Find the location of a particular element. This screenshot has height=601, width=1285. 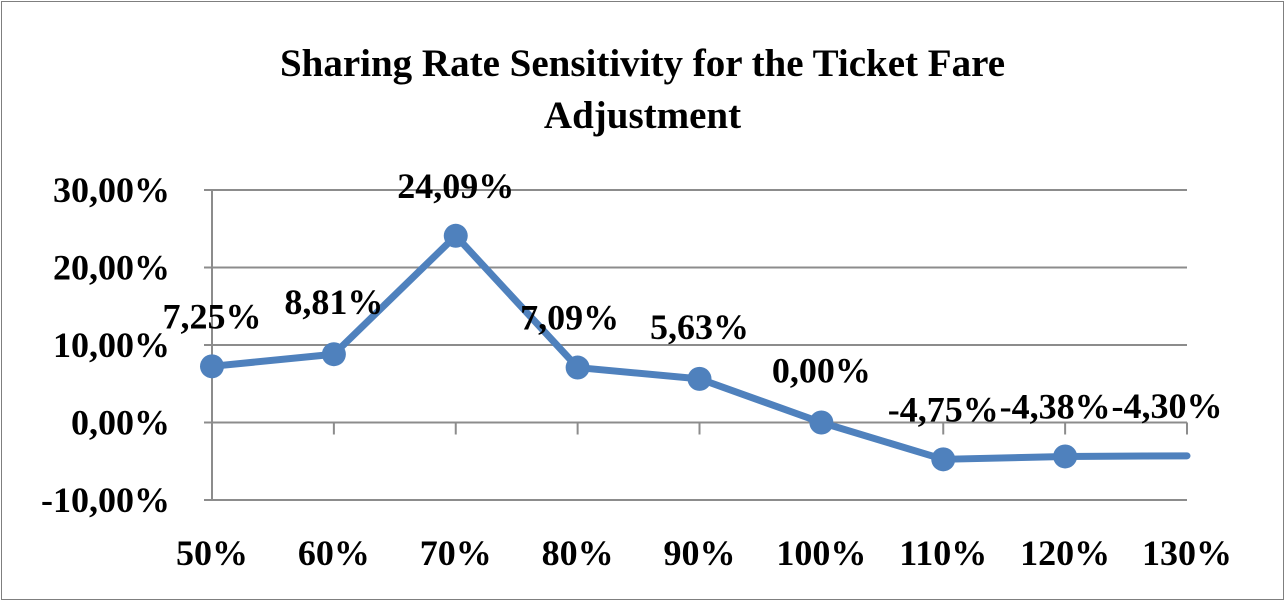

x-tick-label: 50% is located at coordinates (212, 553).